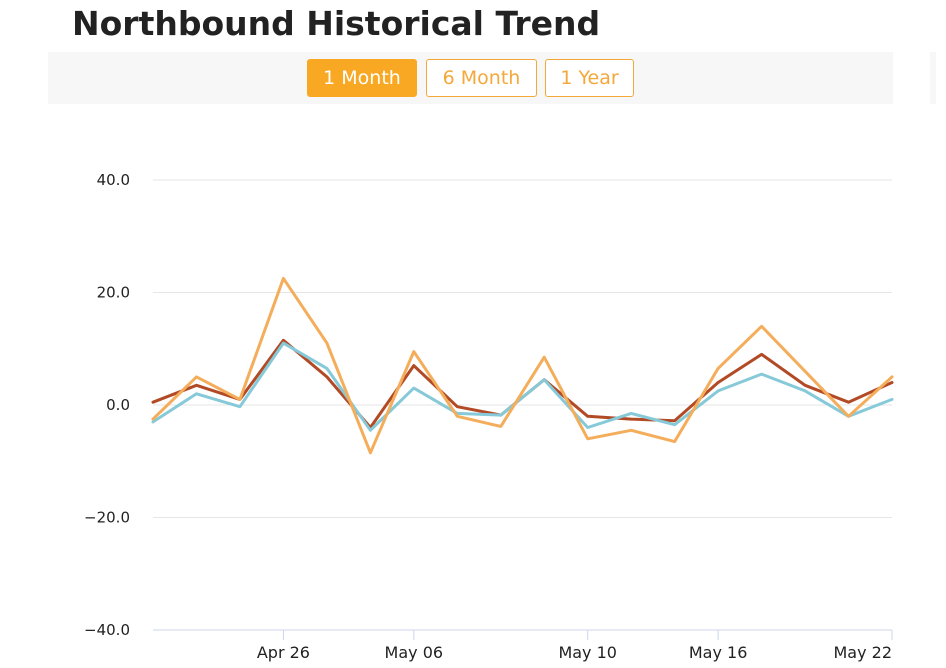 This screenshot has width=946, height=668. Describe the element at coordinates (113, 293) in the screenshot. I see `y-tick-label: 20.0` at that location.